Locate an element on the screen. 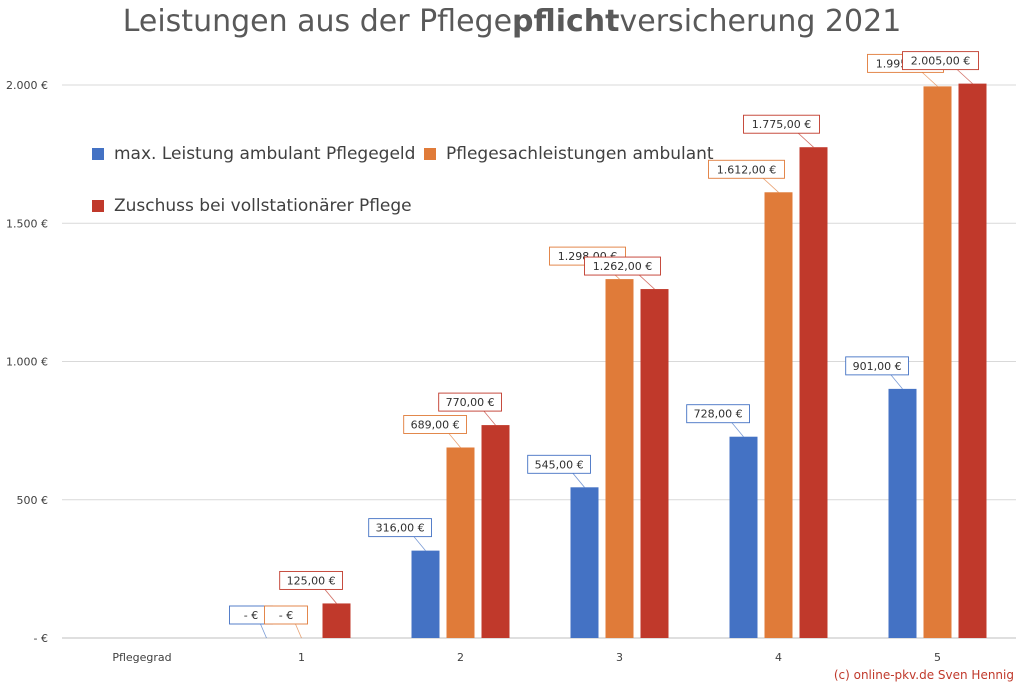 Image resolution: width=1024 pixels, height=694 pixels. y-tick-label-3: 1.500 € is located at coordinates (27, 223).